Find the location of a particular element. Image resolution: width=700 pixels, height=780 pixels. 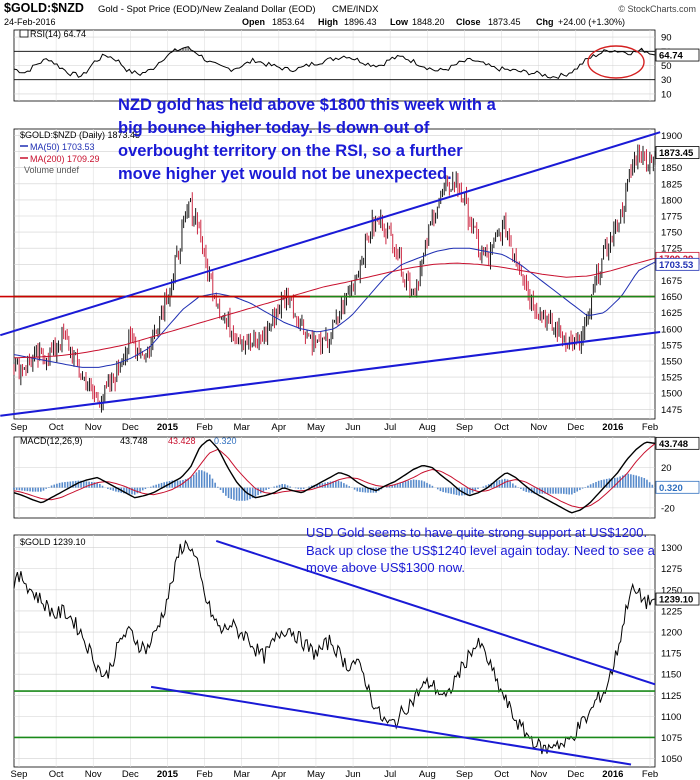

macd-tick-label: 20 is located at coordinates (666, 468).